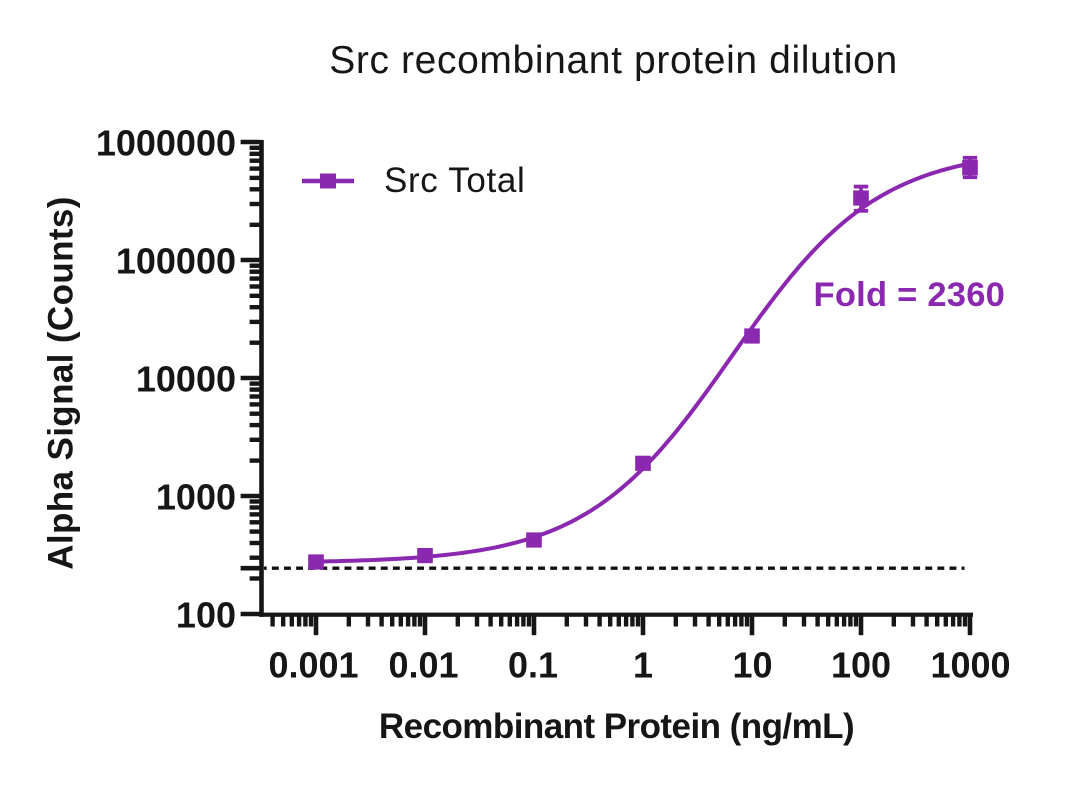 The image size is (1080, 788). I want to click on svg-text: 10, so click(752, 665).